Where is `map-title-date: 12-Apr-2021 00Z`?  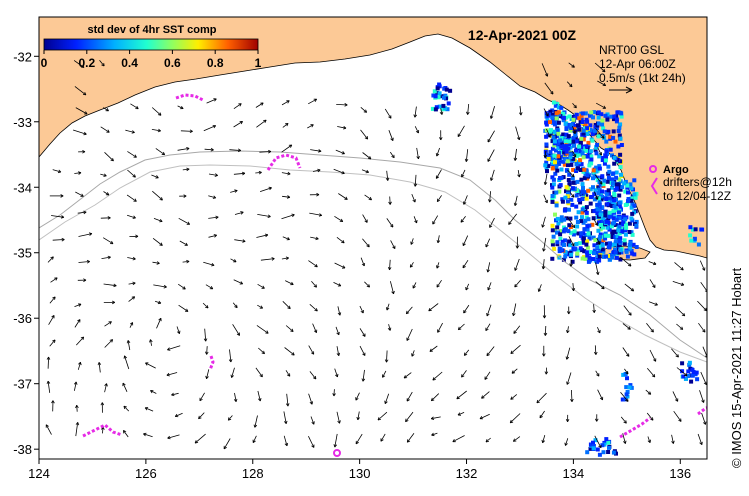
map-title-date: 12-Apr-2021 00Z is located at coordinates (522, 35).